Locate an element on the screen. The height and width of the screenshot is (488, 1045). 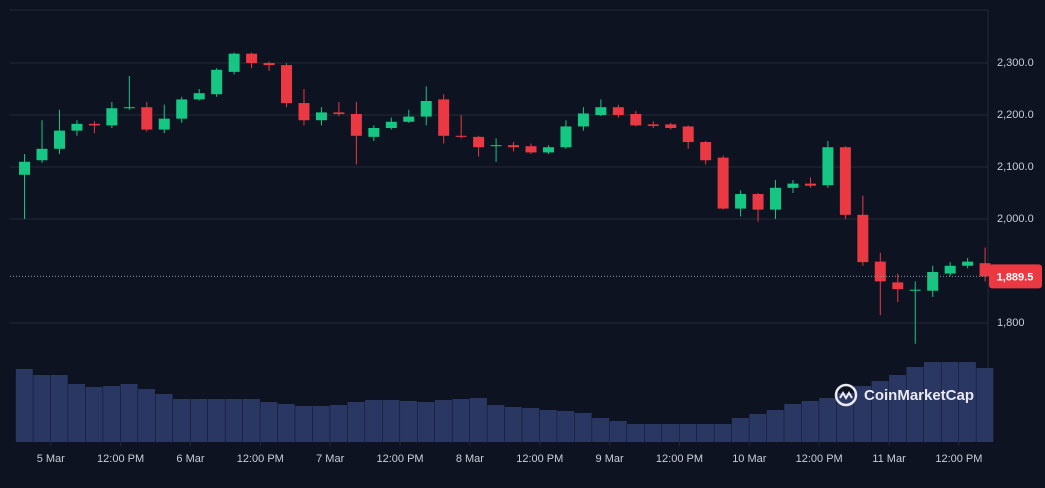
y-tick-label: 2,200.0 is located at coordinates (1015, 115).